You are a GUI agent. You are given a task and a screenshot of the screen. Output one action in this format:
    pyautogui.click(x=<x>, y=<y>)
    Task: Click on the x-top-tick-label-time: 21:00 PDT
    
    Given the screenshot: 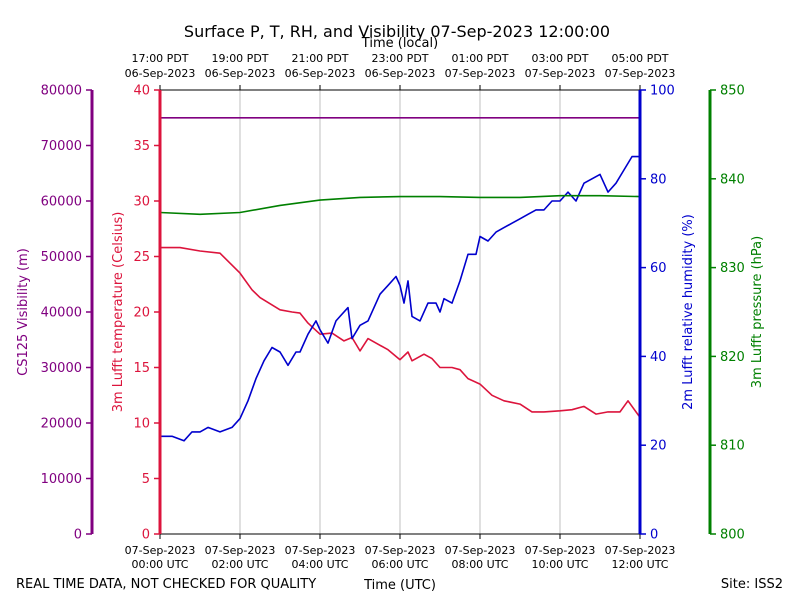 What is the action you would take?
    pyautogui.click(x=319, y=58)
    